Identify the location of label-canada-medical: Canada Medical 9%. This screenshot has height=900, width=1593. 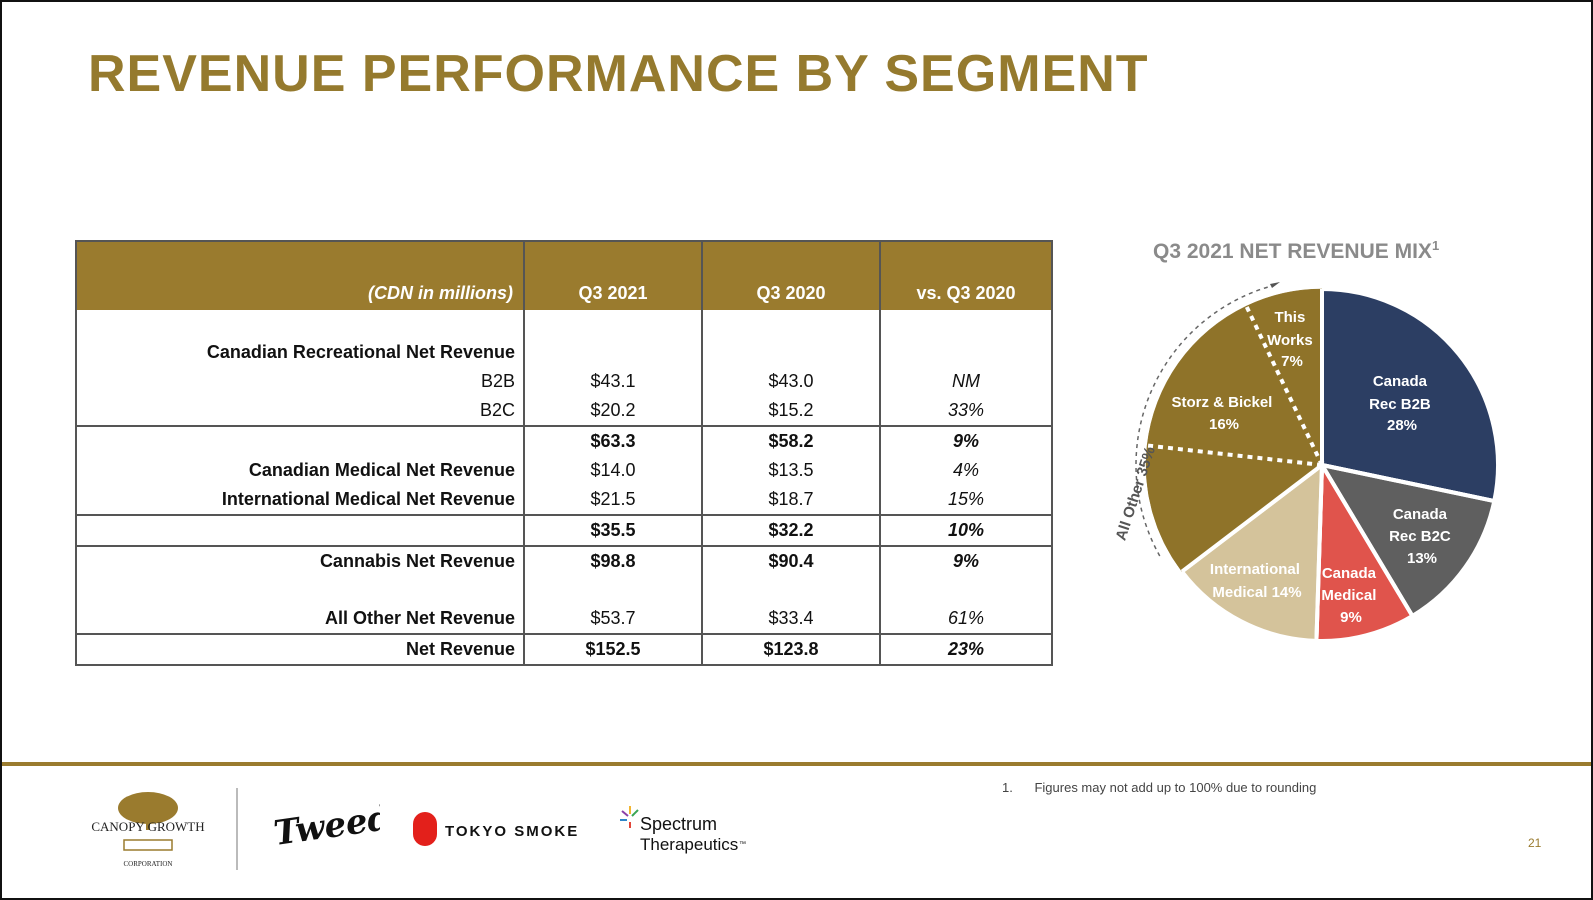
(1350, 595).